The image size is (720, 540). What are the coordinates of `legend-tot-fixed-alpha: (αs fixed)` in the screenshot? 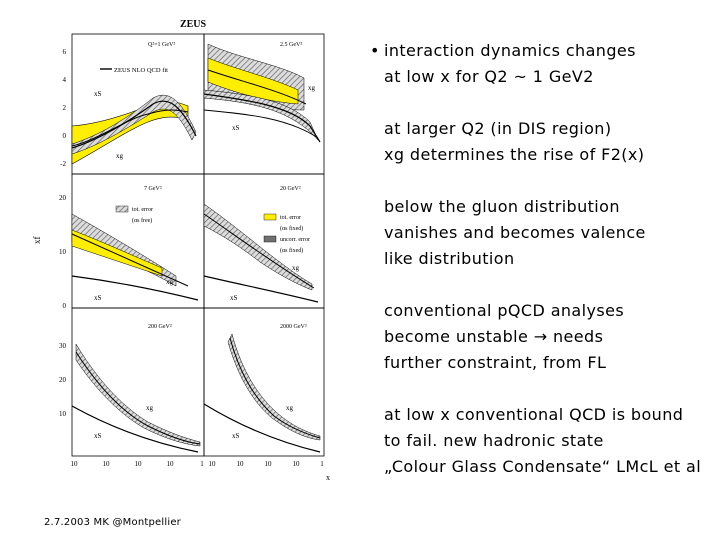 It's located at (291, 228).